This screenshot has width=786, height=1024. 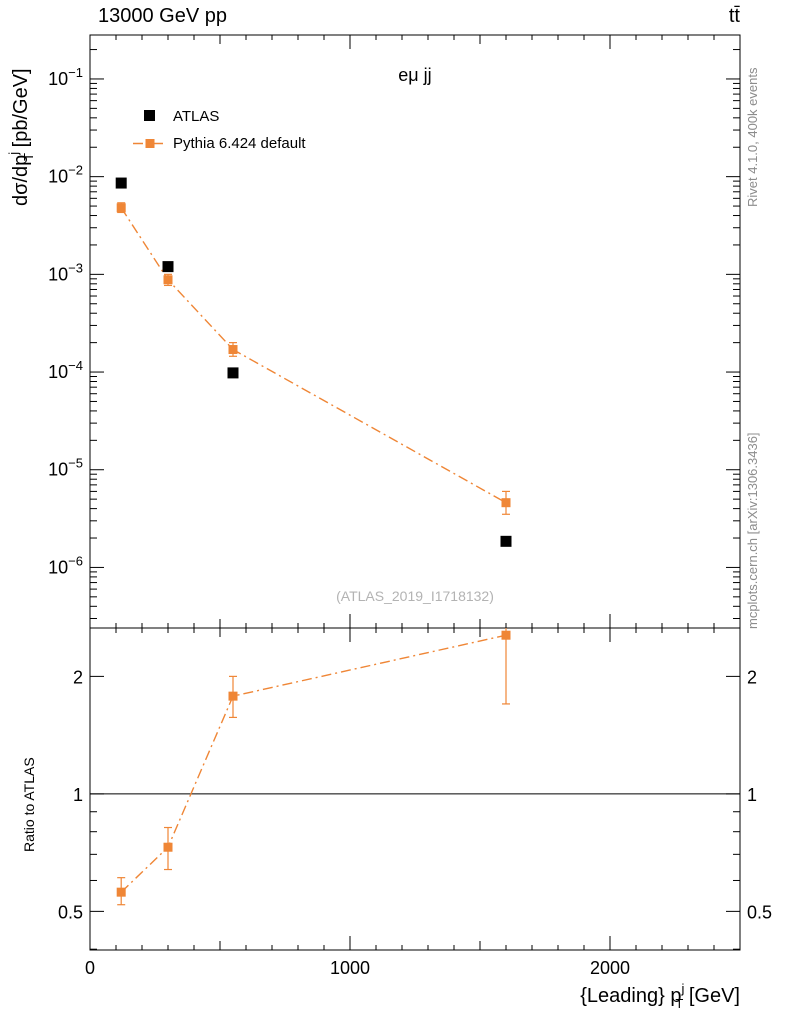 What do you see at coordinates (65, 565) in the screenshot?
I see `y-tick-label: 10⁻⁶` at bounding box center [65, 565].